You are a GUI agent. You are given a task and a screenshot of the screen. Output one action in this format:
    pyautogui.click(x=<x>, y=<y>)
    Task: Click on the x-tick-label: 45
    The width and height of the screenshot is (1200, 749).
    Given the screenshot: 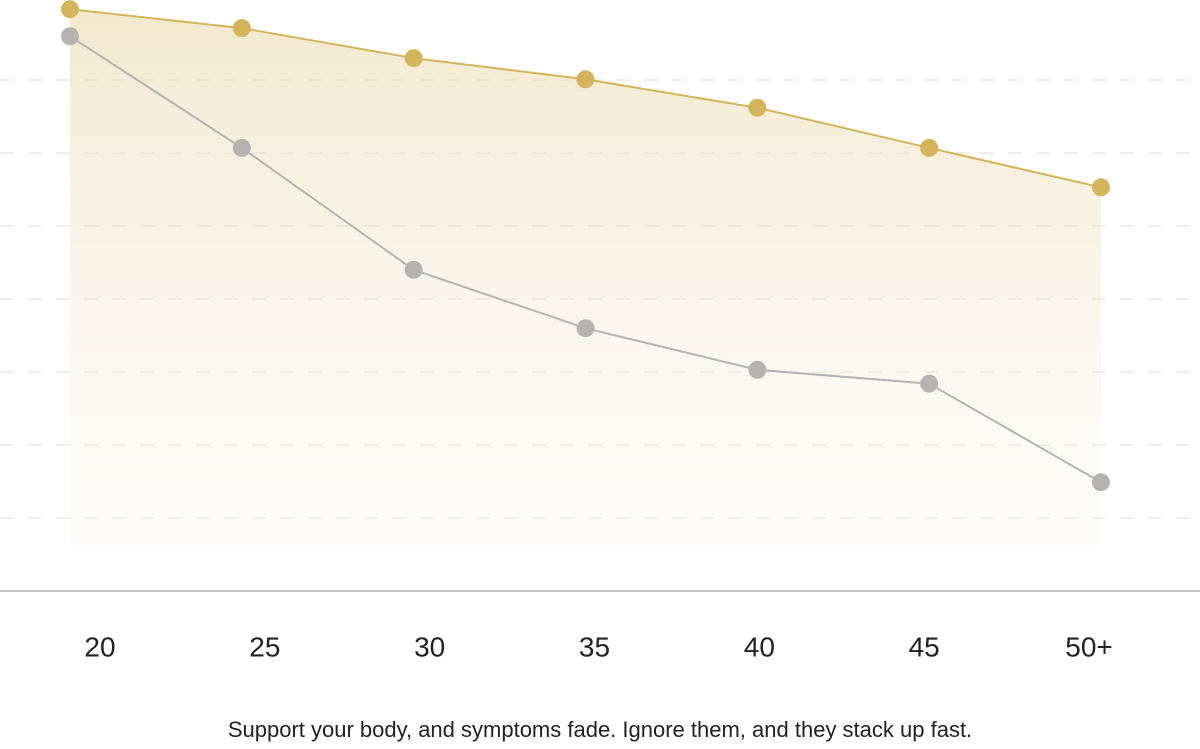 What is the action you would take?
    pyautogui.click(x=924, y=646)
    